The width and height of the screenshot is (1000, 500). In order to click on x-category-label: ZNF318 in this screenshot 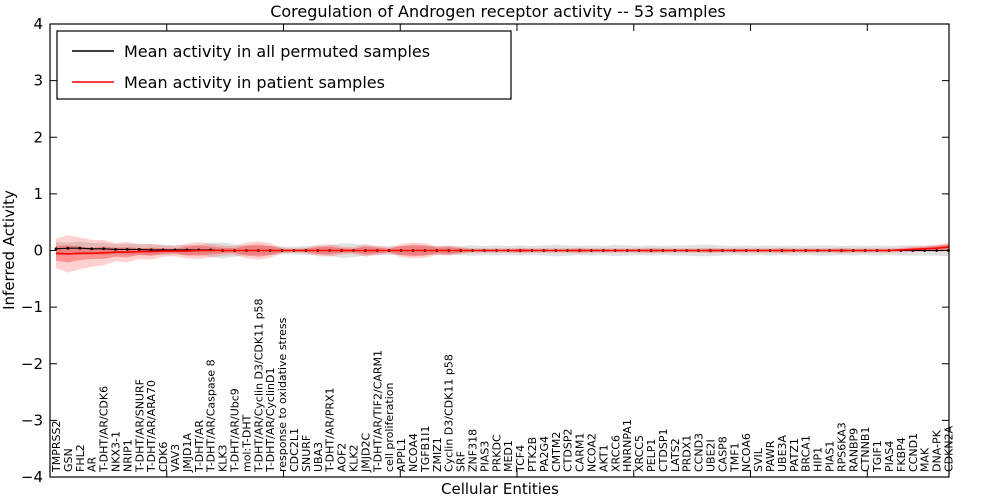, I will do `click(473, 450)`.